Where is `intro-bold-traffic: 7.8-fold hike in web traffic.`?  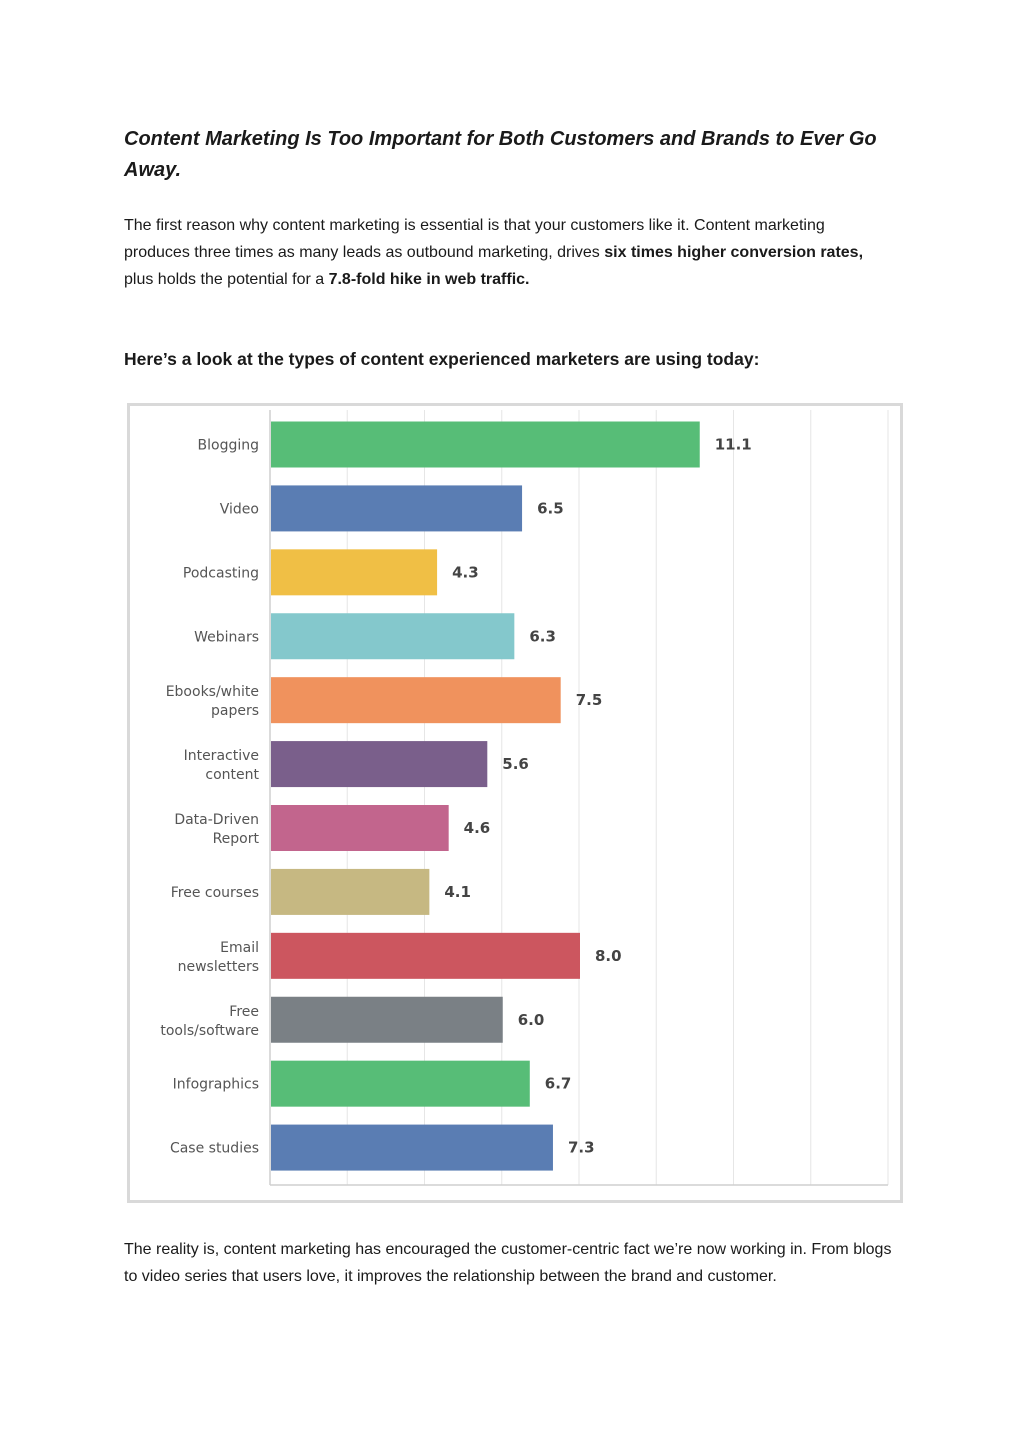 intro-bold-traffic: 7.8-fold hike in web traffic. is located at coordinates (429, 279).